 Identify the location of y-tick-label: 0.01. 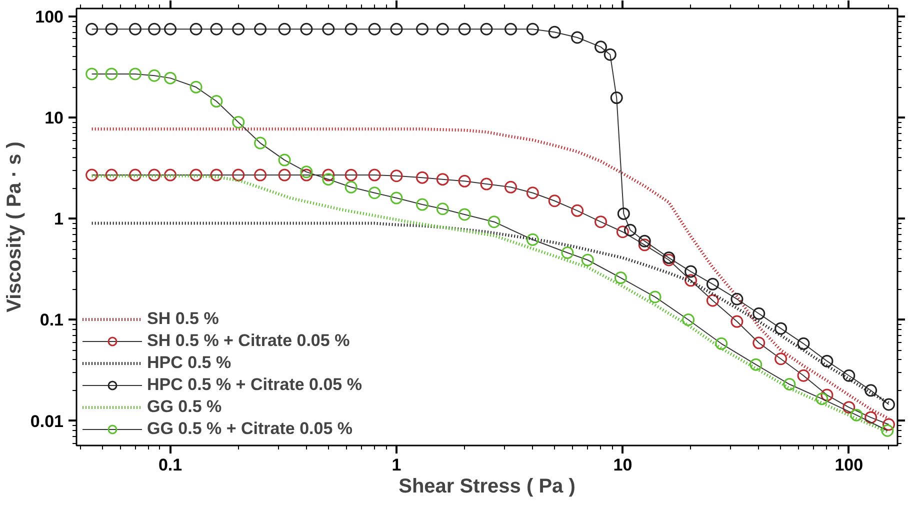
(47, 421).